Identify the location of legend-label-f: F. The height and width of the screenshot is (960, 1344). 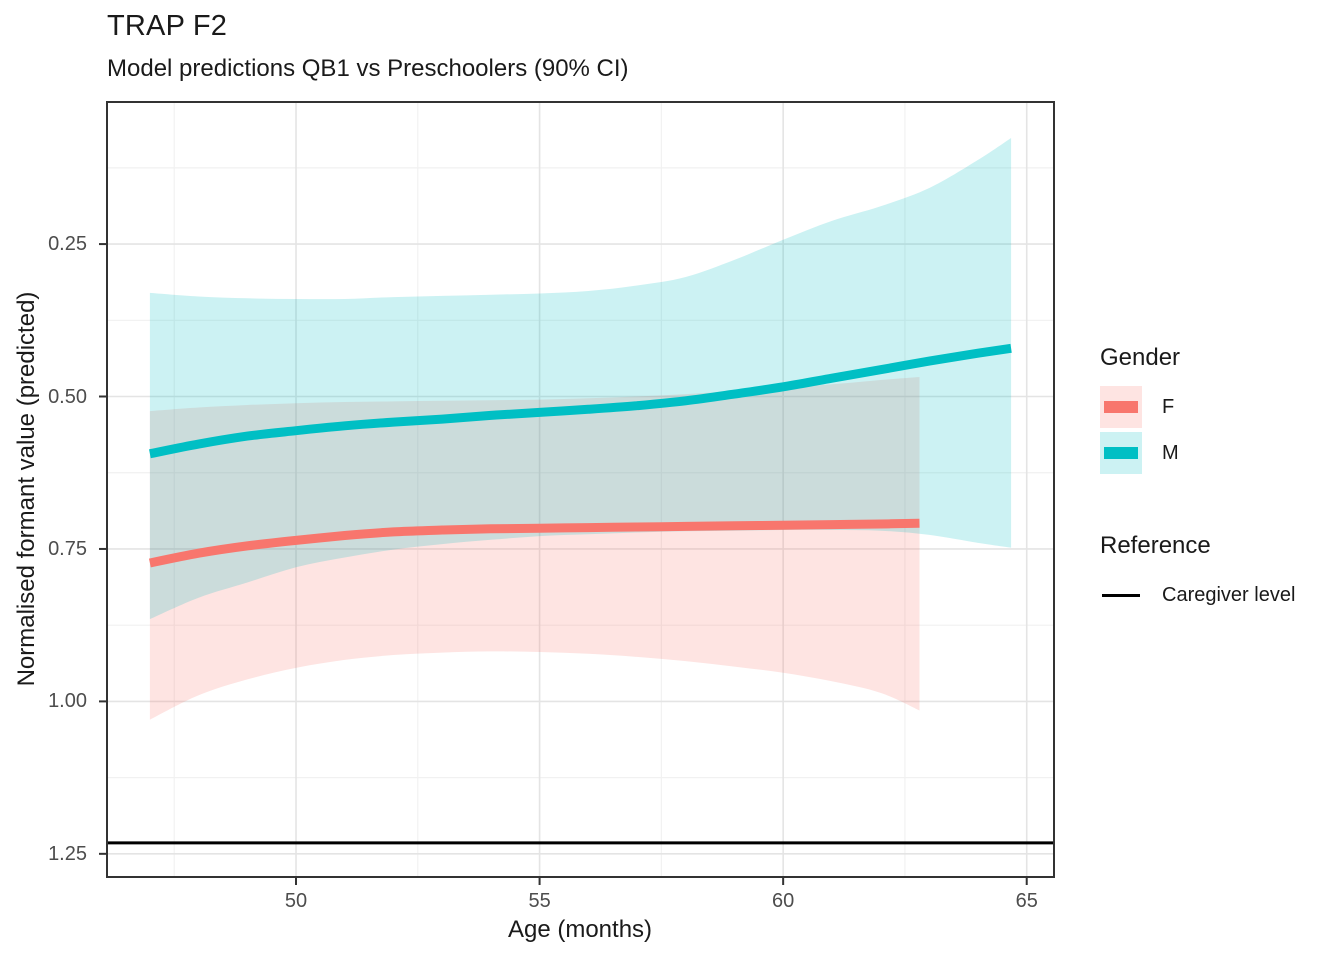
(1168, 406).